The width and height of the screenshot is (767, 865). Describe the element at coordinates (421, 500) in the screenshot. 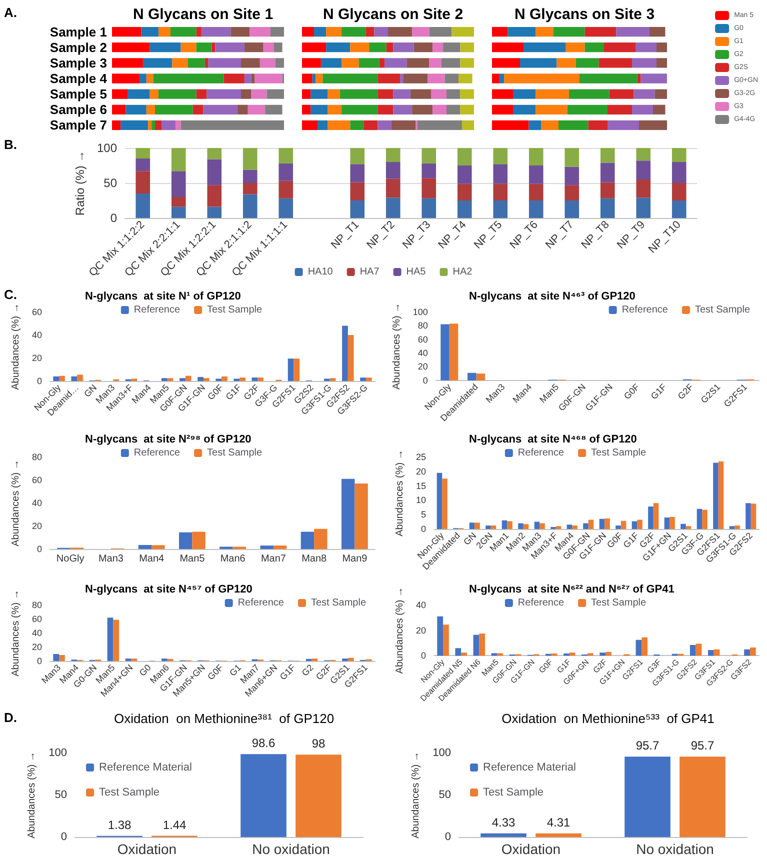

I see `y-tick-label: 10` at that location.